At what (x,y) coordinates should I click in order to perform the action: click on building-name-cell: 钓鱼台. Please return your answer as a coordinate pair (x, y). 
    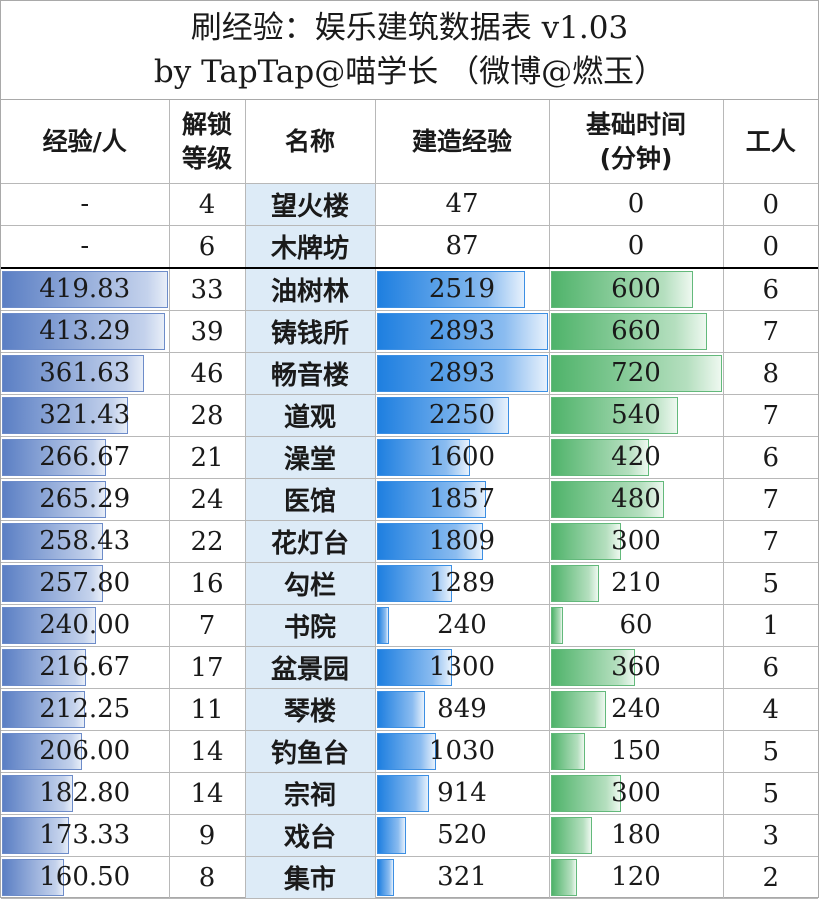
    Looking at the image, I should click on (310, 751).